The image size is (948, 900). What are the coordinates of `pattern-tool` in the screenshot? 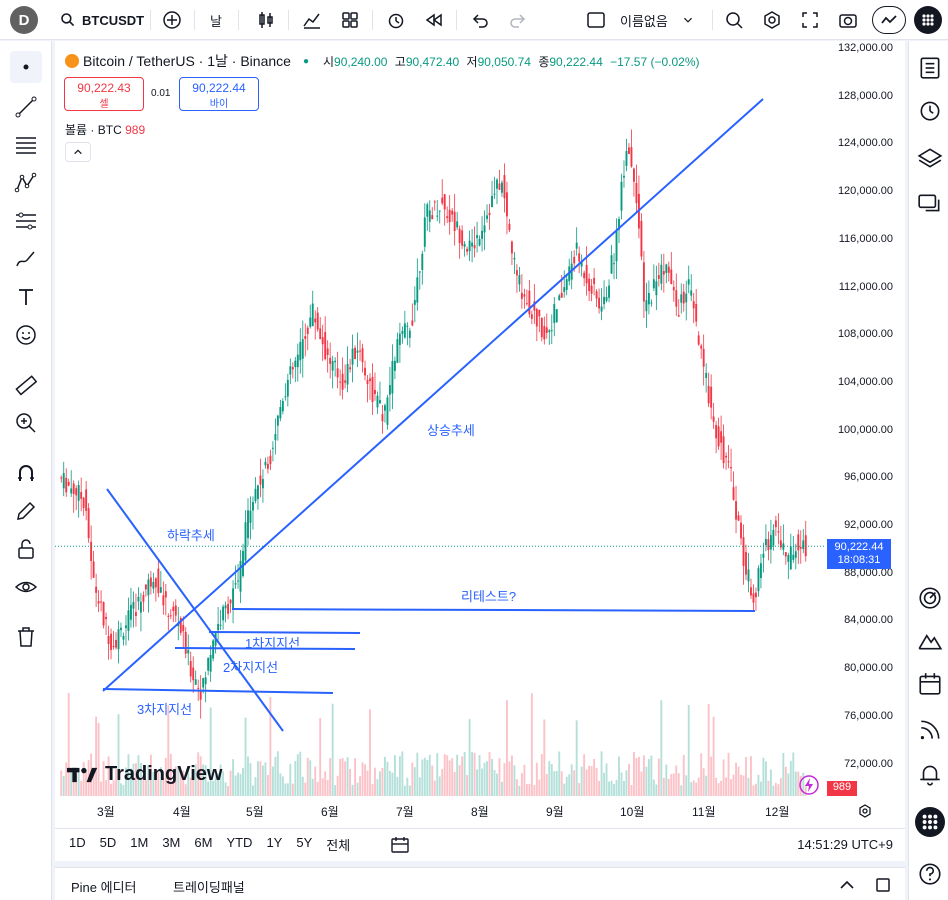 It's located at (26, 183).